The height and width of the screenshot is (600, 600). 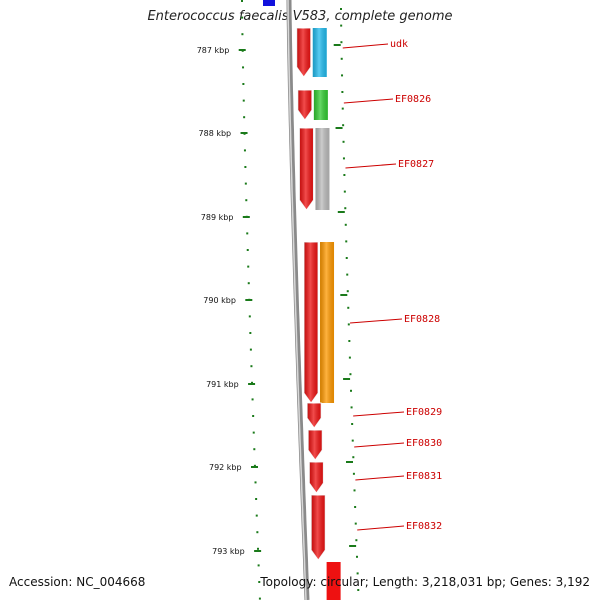 What do you see at coordinates (424, 476) in the screenshot?
I see `gene-label-ef0831: EF0831` at bounding box center [424, 476].